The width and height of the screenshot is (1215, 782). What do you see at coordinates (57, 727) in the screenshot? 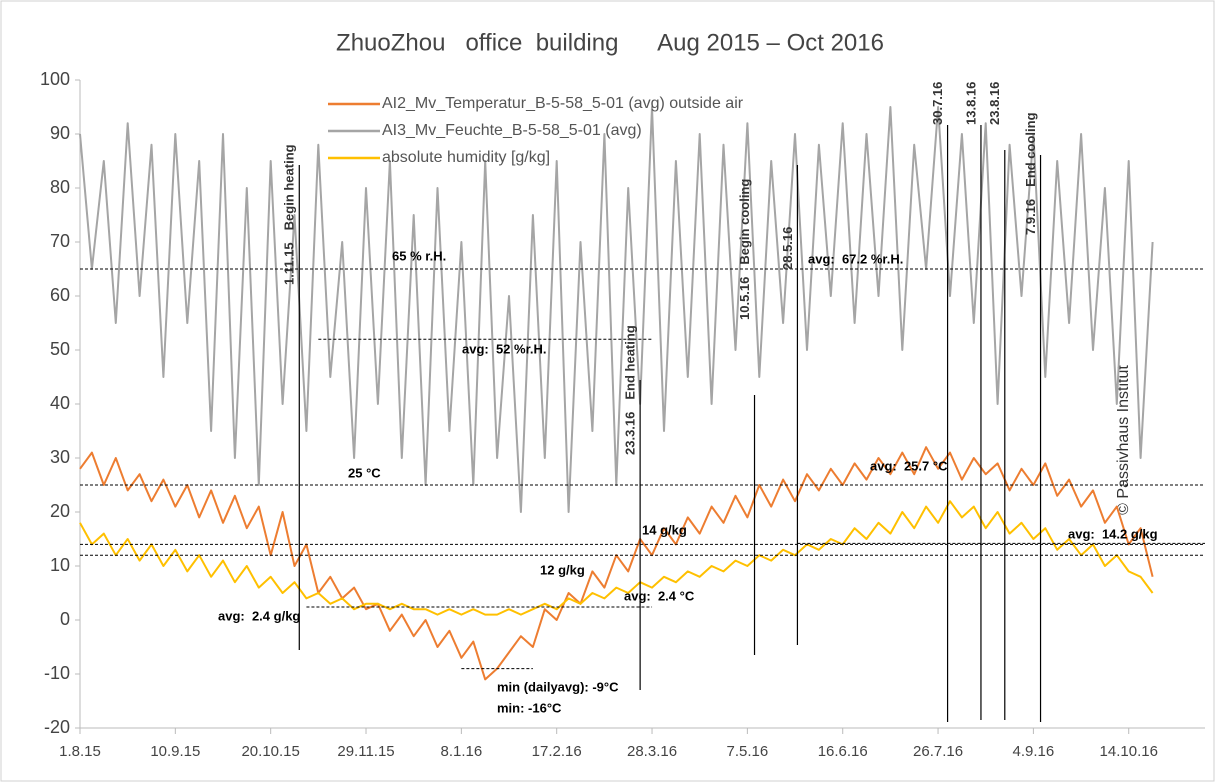
I see `y-tick-label: -20` at bounding box center [57, 727].